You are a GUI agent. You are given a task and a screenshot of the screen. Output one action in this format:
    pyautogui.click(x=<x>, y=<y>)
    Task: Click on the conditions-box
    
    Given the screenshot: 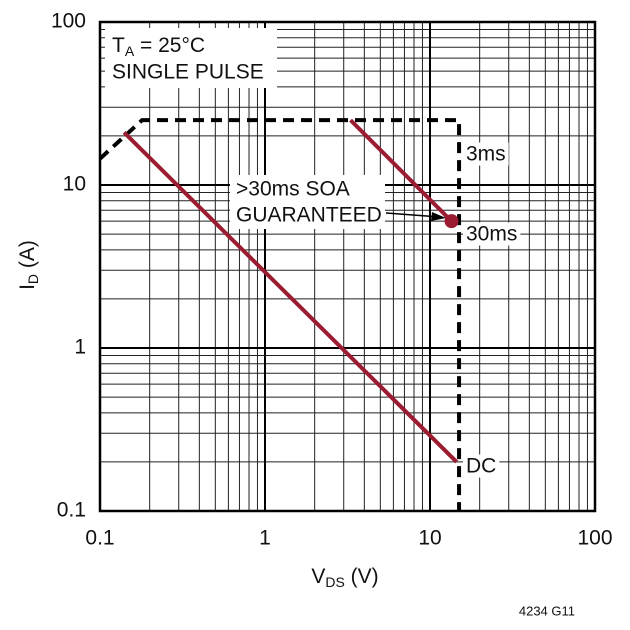 What is the action you would take?
    pyautogui.click(x=191, y=58)
    